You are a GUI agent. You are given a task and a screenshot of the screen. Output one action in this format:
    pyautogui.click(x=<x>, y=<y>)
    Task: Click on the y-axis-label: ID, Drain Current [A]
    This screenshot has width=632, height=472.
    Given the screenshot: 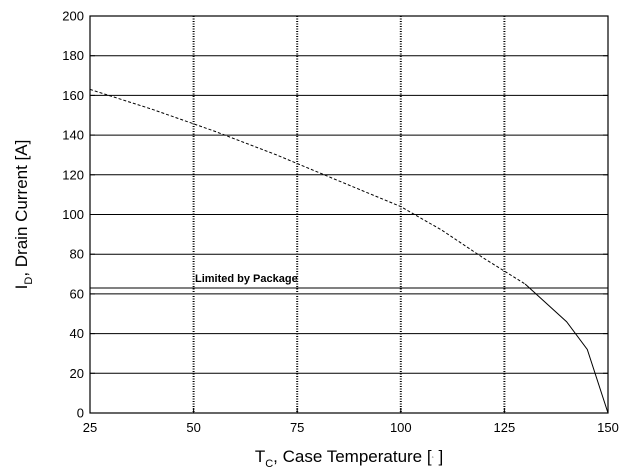 What is the action you would take?
    pyautogui.click(x=23, y=215)
    